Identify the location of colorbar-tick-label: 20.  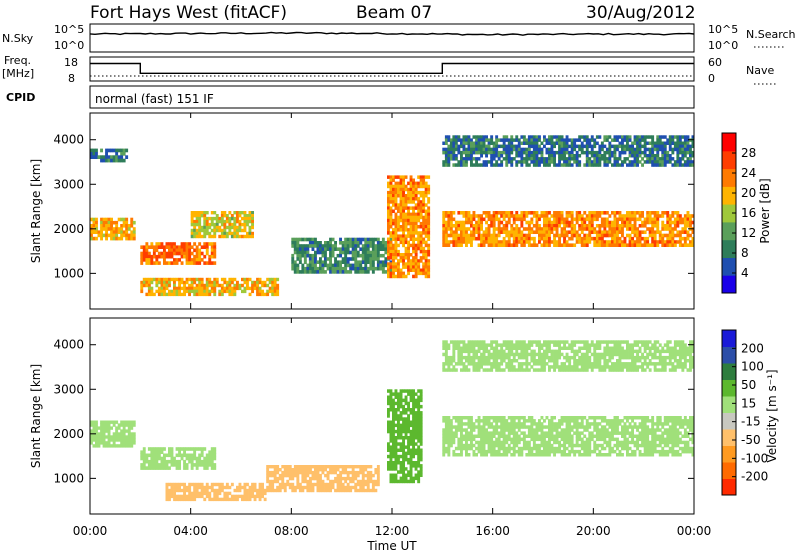
(748, 193).